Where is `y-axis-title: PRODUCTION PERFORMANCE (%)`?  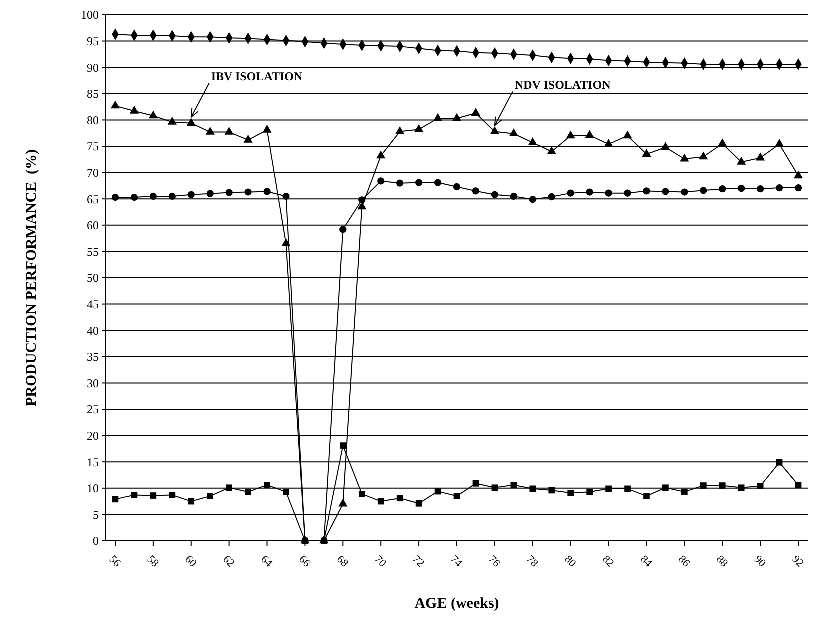 y-axis-title: PRODUCTION PERFORMANCE (%) is located at coordinates (32, 278).